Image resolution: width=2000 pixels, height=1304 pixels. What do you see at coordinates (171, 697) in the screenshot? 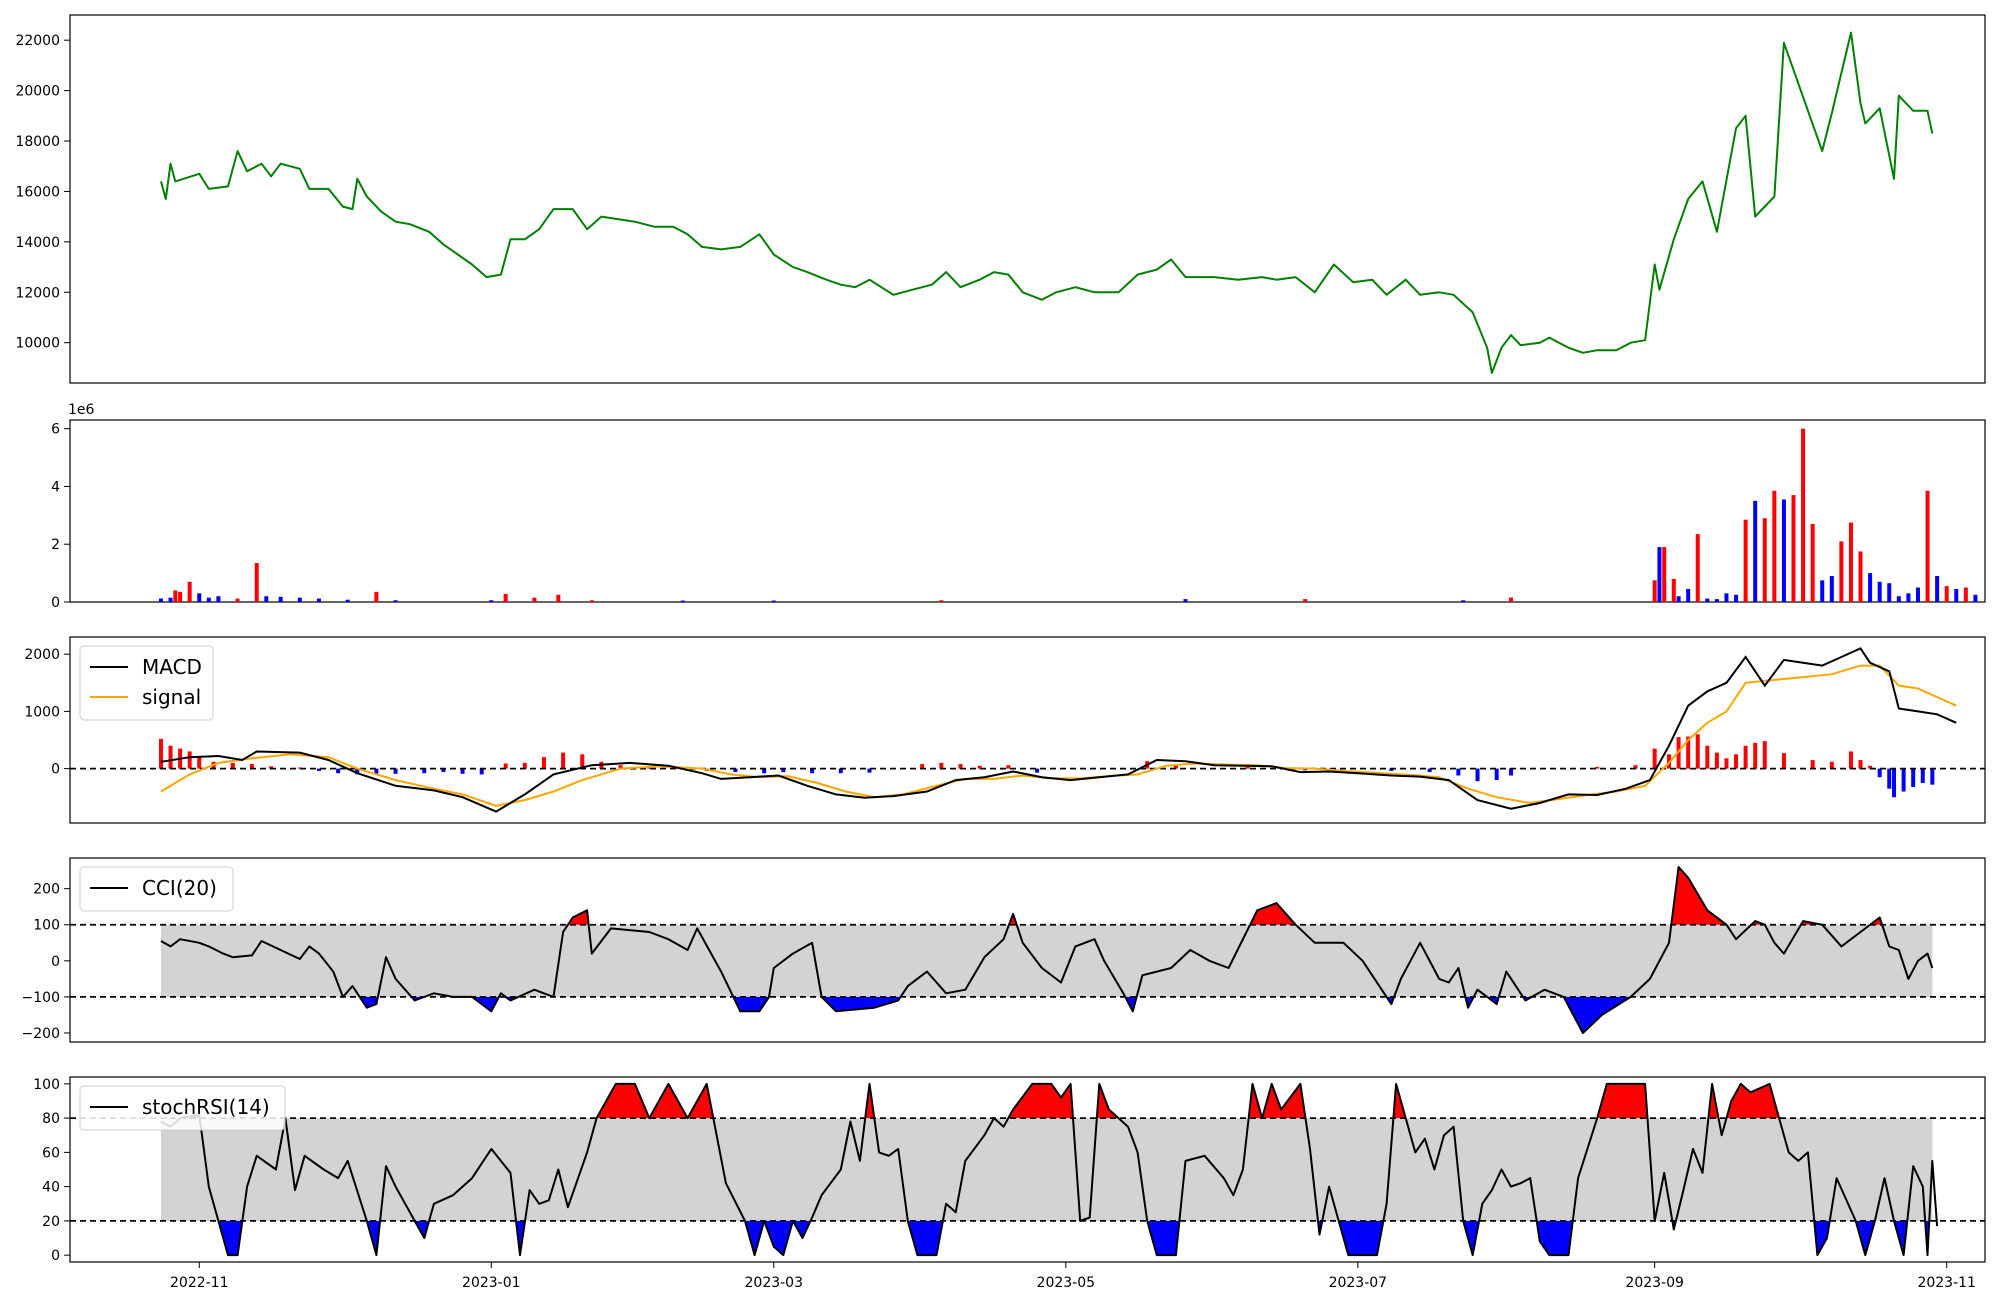
I see `macd-legend-label: signal` at bounding box center [171, 697].